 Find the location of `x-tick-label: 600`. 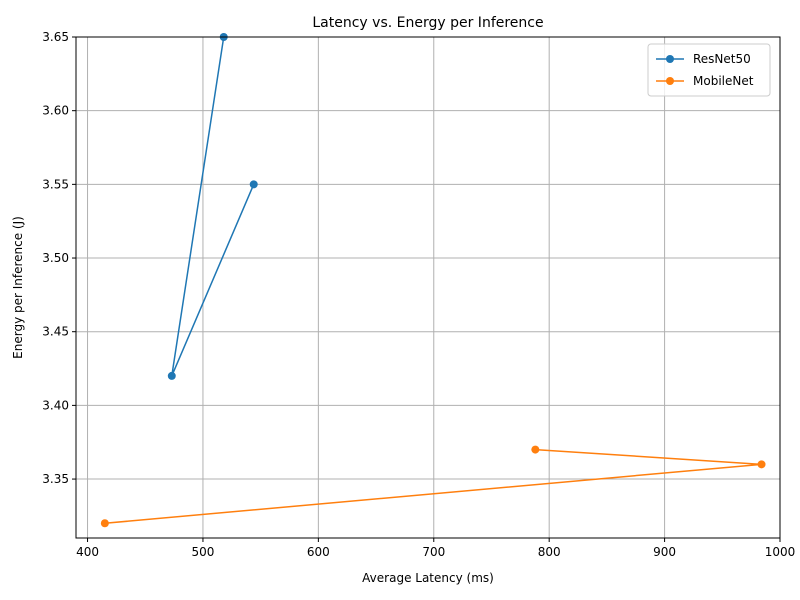

x-tick-label: 600 is located at coordinates (318, 552).